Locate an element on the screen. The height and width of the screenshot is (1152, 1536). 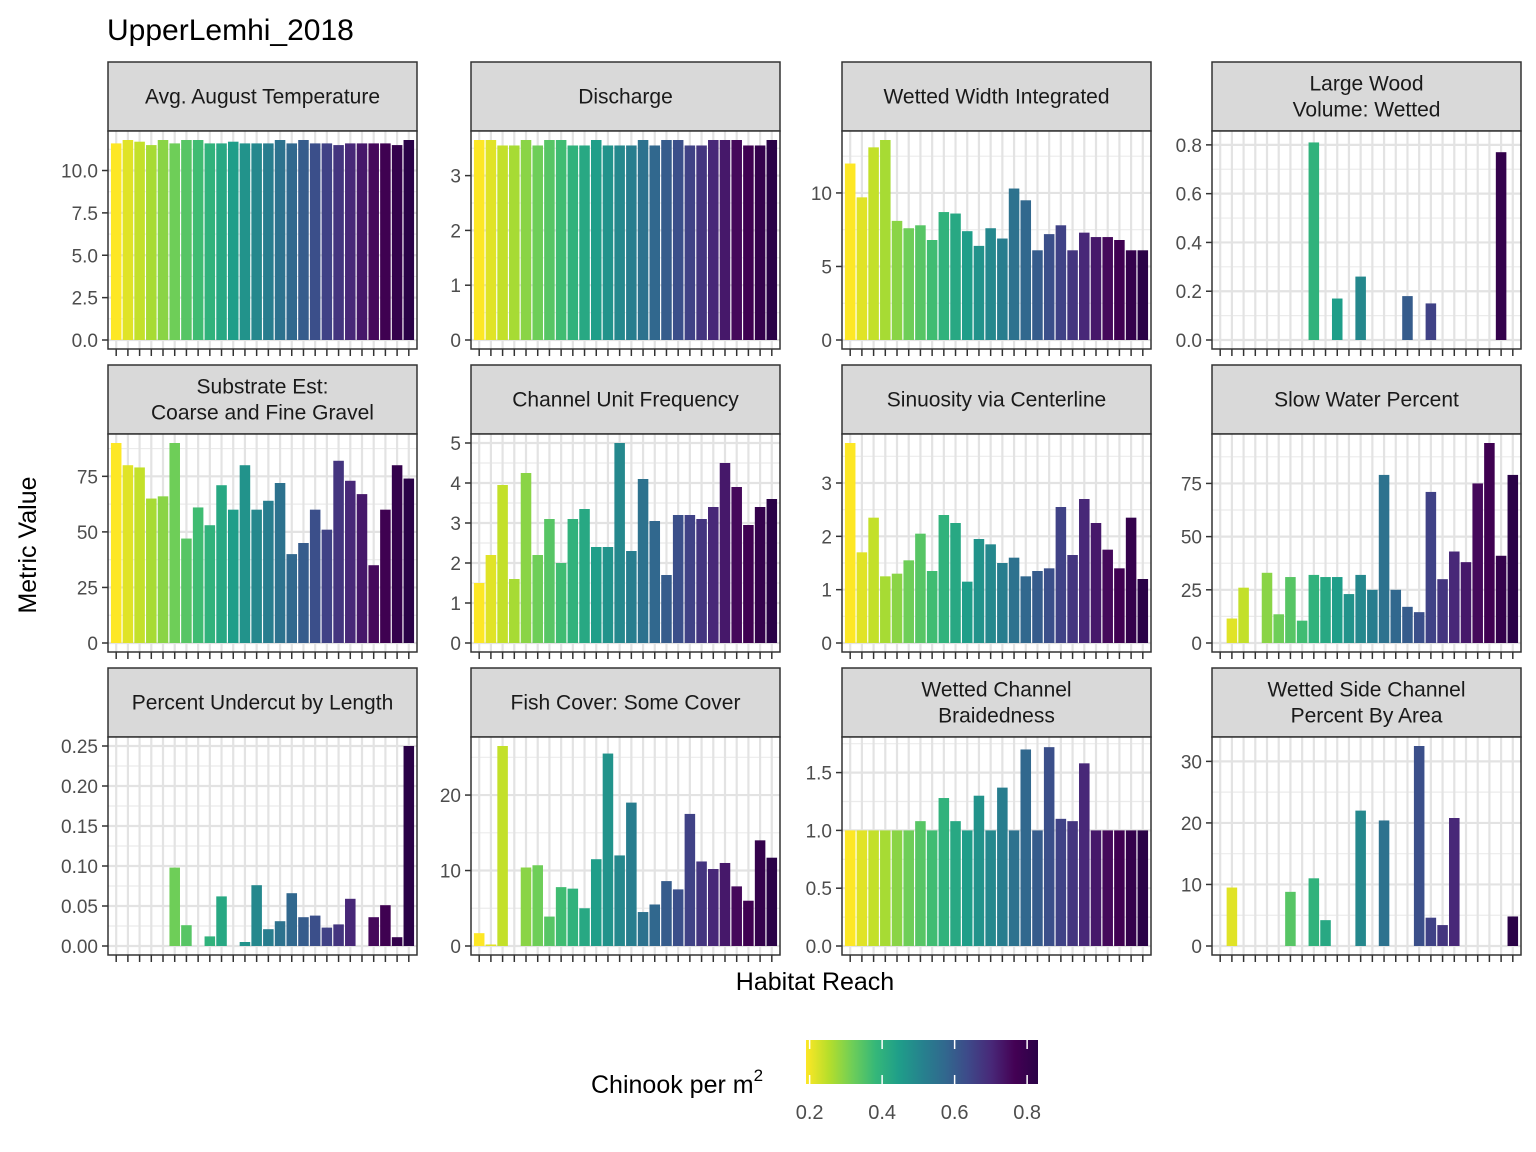
y-tick-label: 75 is located at coordinates (87, 477).